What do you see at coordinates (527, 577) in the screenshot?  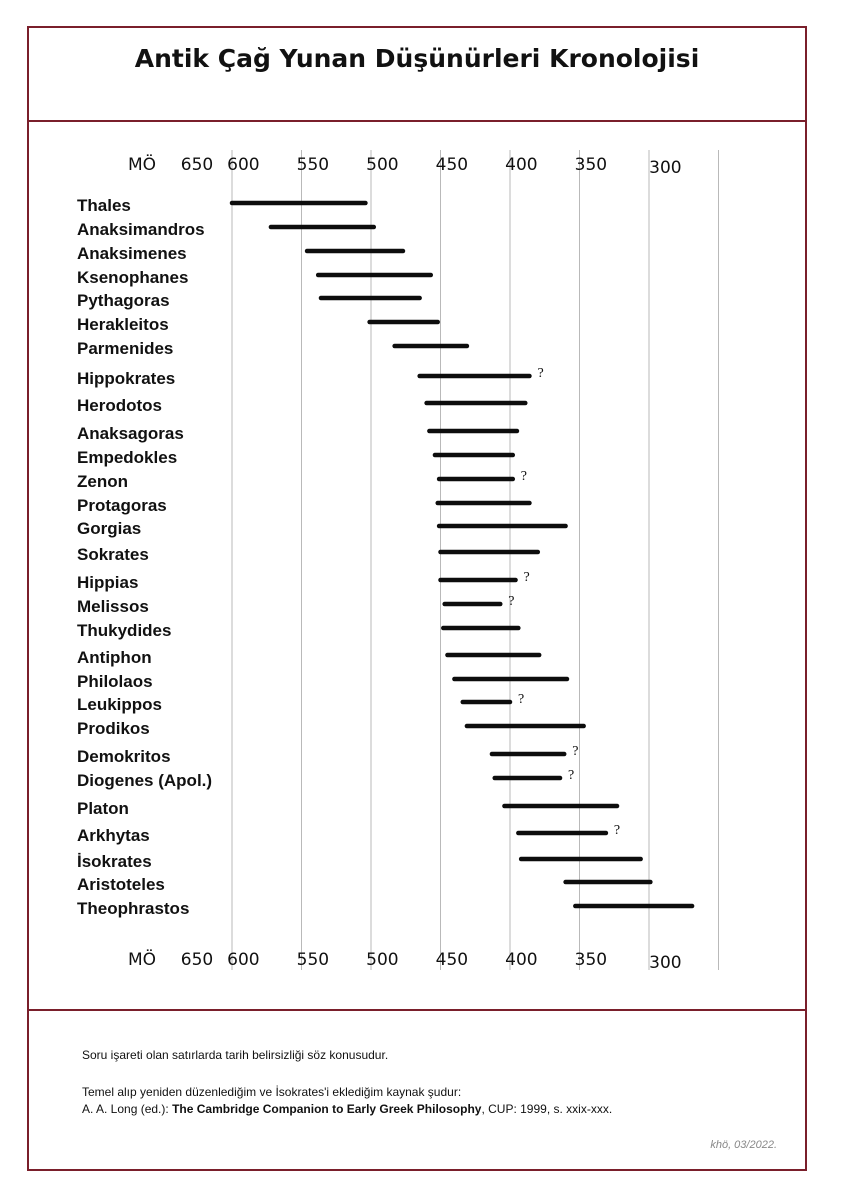 I see `uncertain-mark-hippias: ?` at bounding box center [527, 577].